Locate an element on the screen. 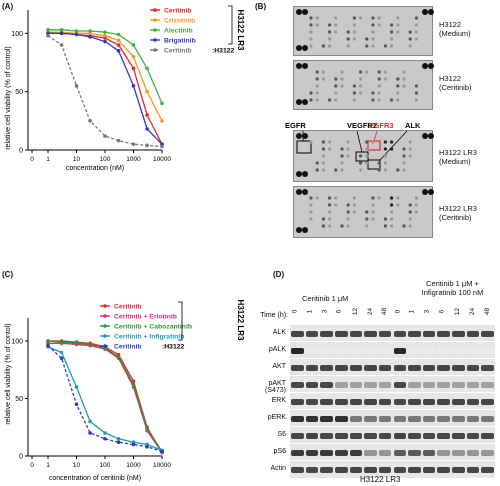 The image size is (500, 486). legend-label: Ceritinib + Cabozantinib is located at coordinates (153, 327).